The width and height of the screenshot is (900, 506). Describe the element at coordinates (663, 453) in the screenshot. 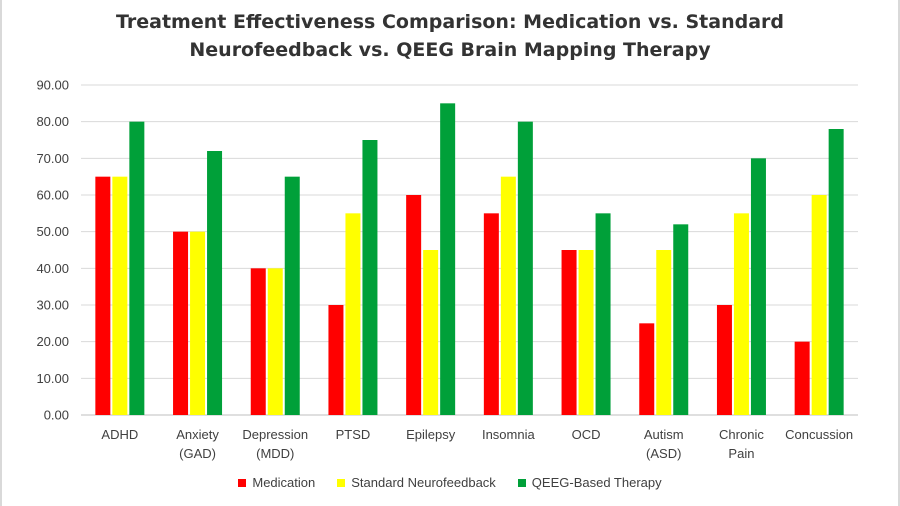

I see `x-tick-label: (ASD)` at that location.